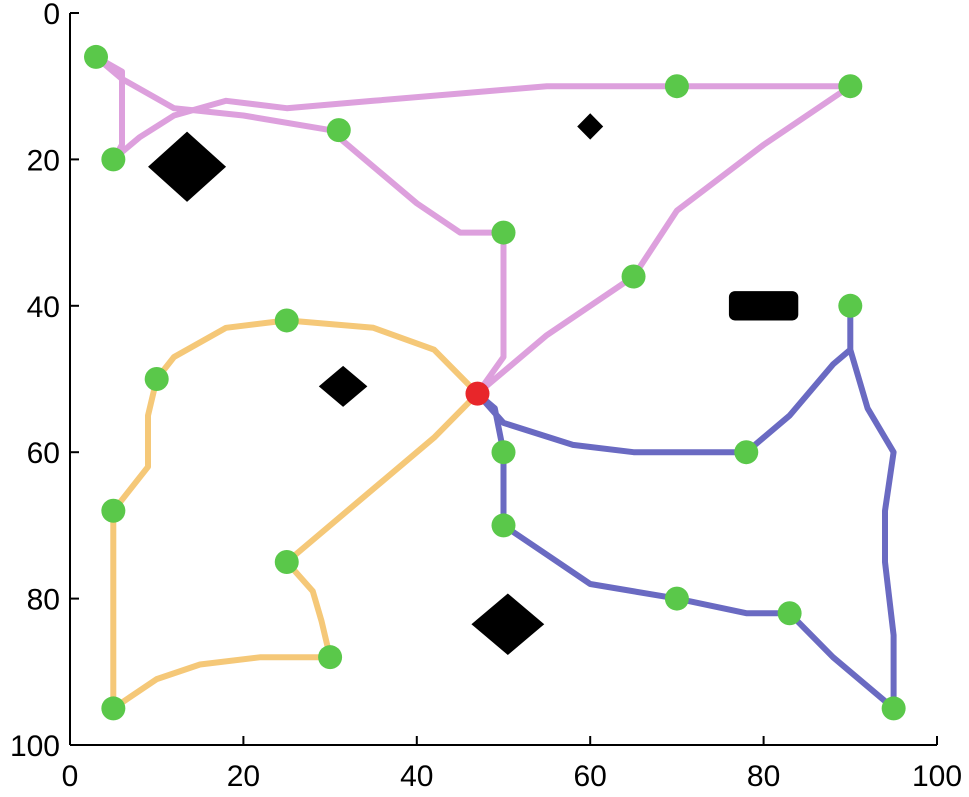  Describe the element at coordinates (70, 776) in the screenshot. I see `x-tick-label-0: 0` at that location.